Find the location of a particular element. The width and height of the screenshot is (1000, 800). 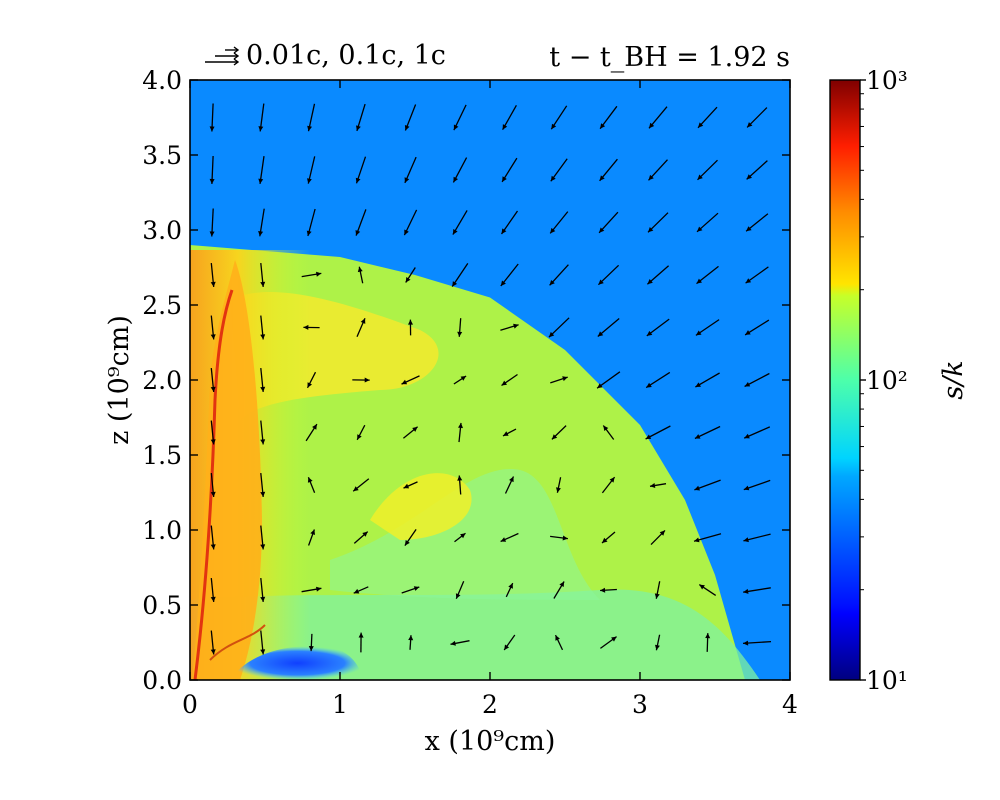

y-axis-label: z (10⁹cm) is located at coordinates (119, 380).